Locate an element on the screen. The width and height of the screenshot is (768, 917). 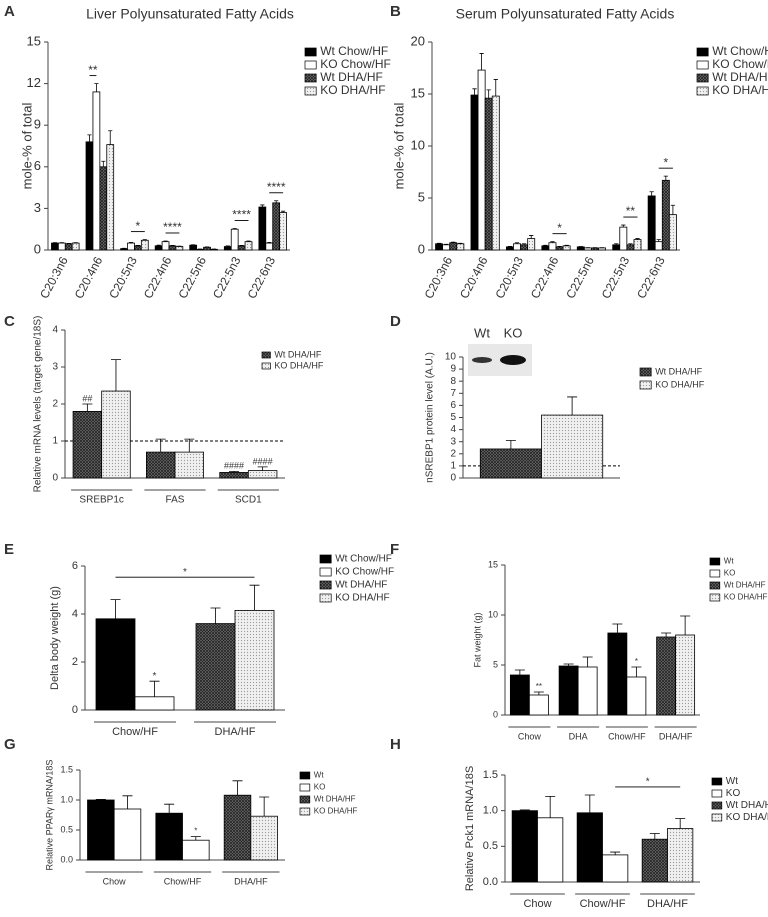
x-tick-label: DHA is located at coordinates (578, 736).